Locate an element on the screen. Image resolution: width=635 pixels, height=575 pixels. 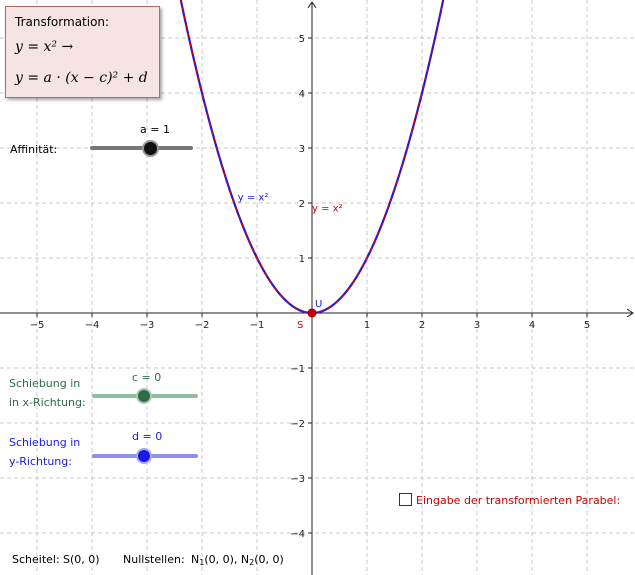
x-tick-label: −3 is located at coordinates (147, 325).